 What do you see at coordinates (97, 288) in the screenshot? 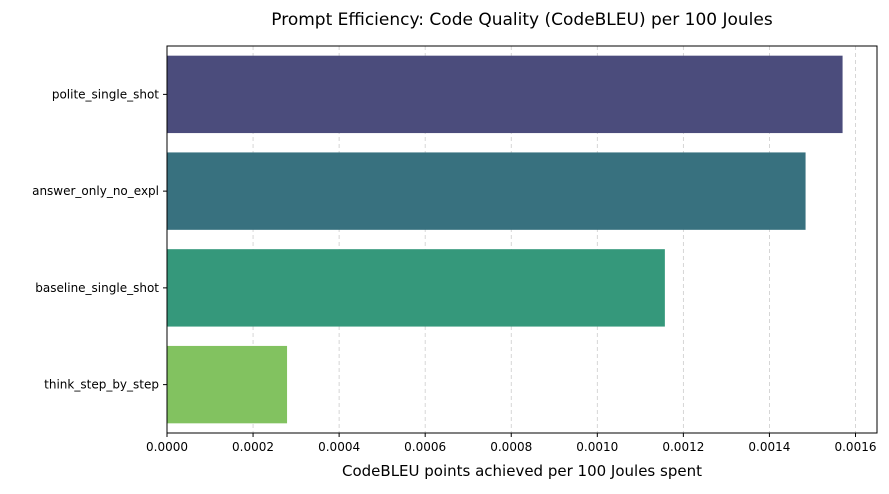
I see `y-tick-label: baseline_single_shot` at bounding box center [97, 288].